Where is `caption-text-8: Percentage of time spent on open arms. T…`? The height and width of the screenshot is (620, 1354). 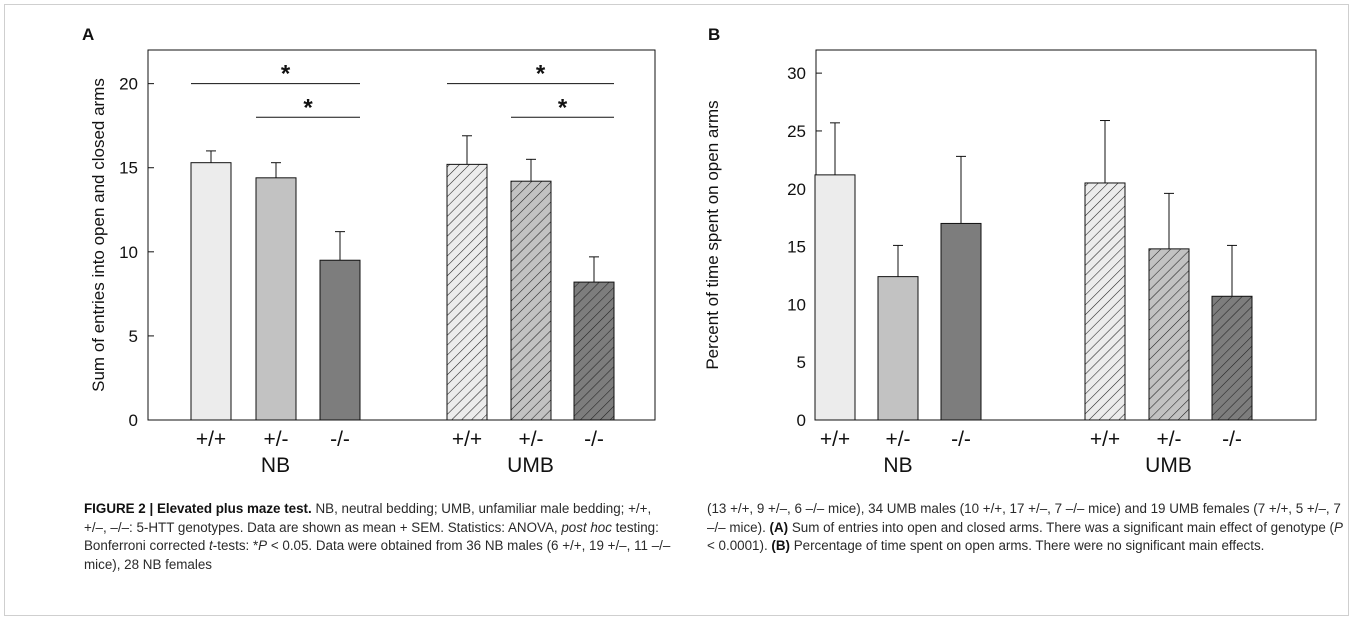 caption-text-8: Percentage of time spent on open arms. T… is located at coordinates (1027, 546).